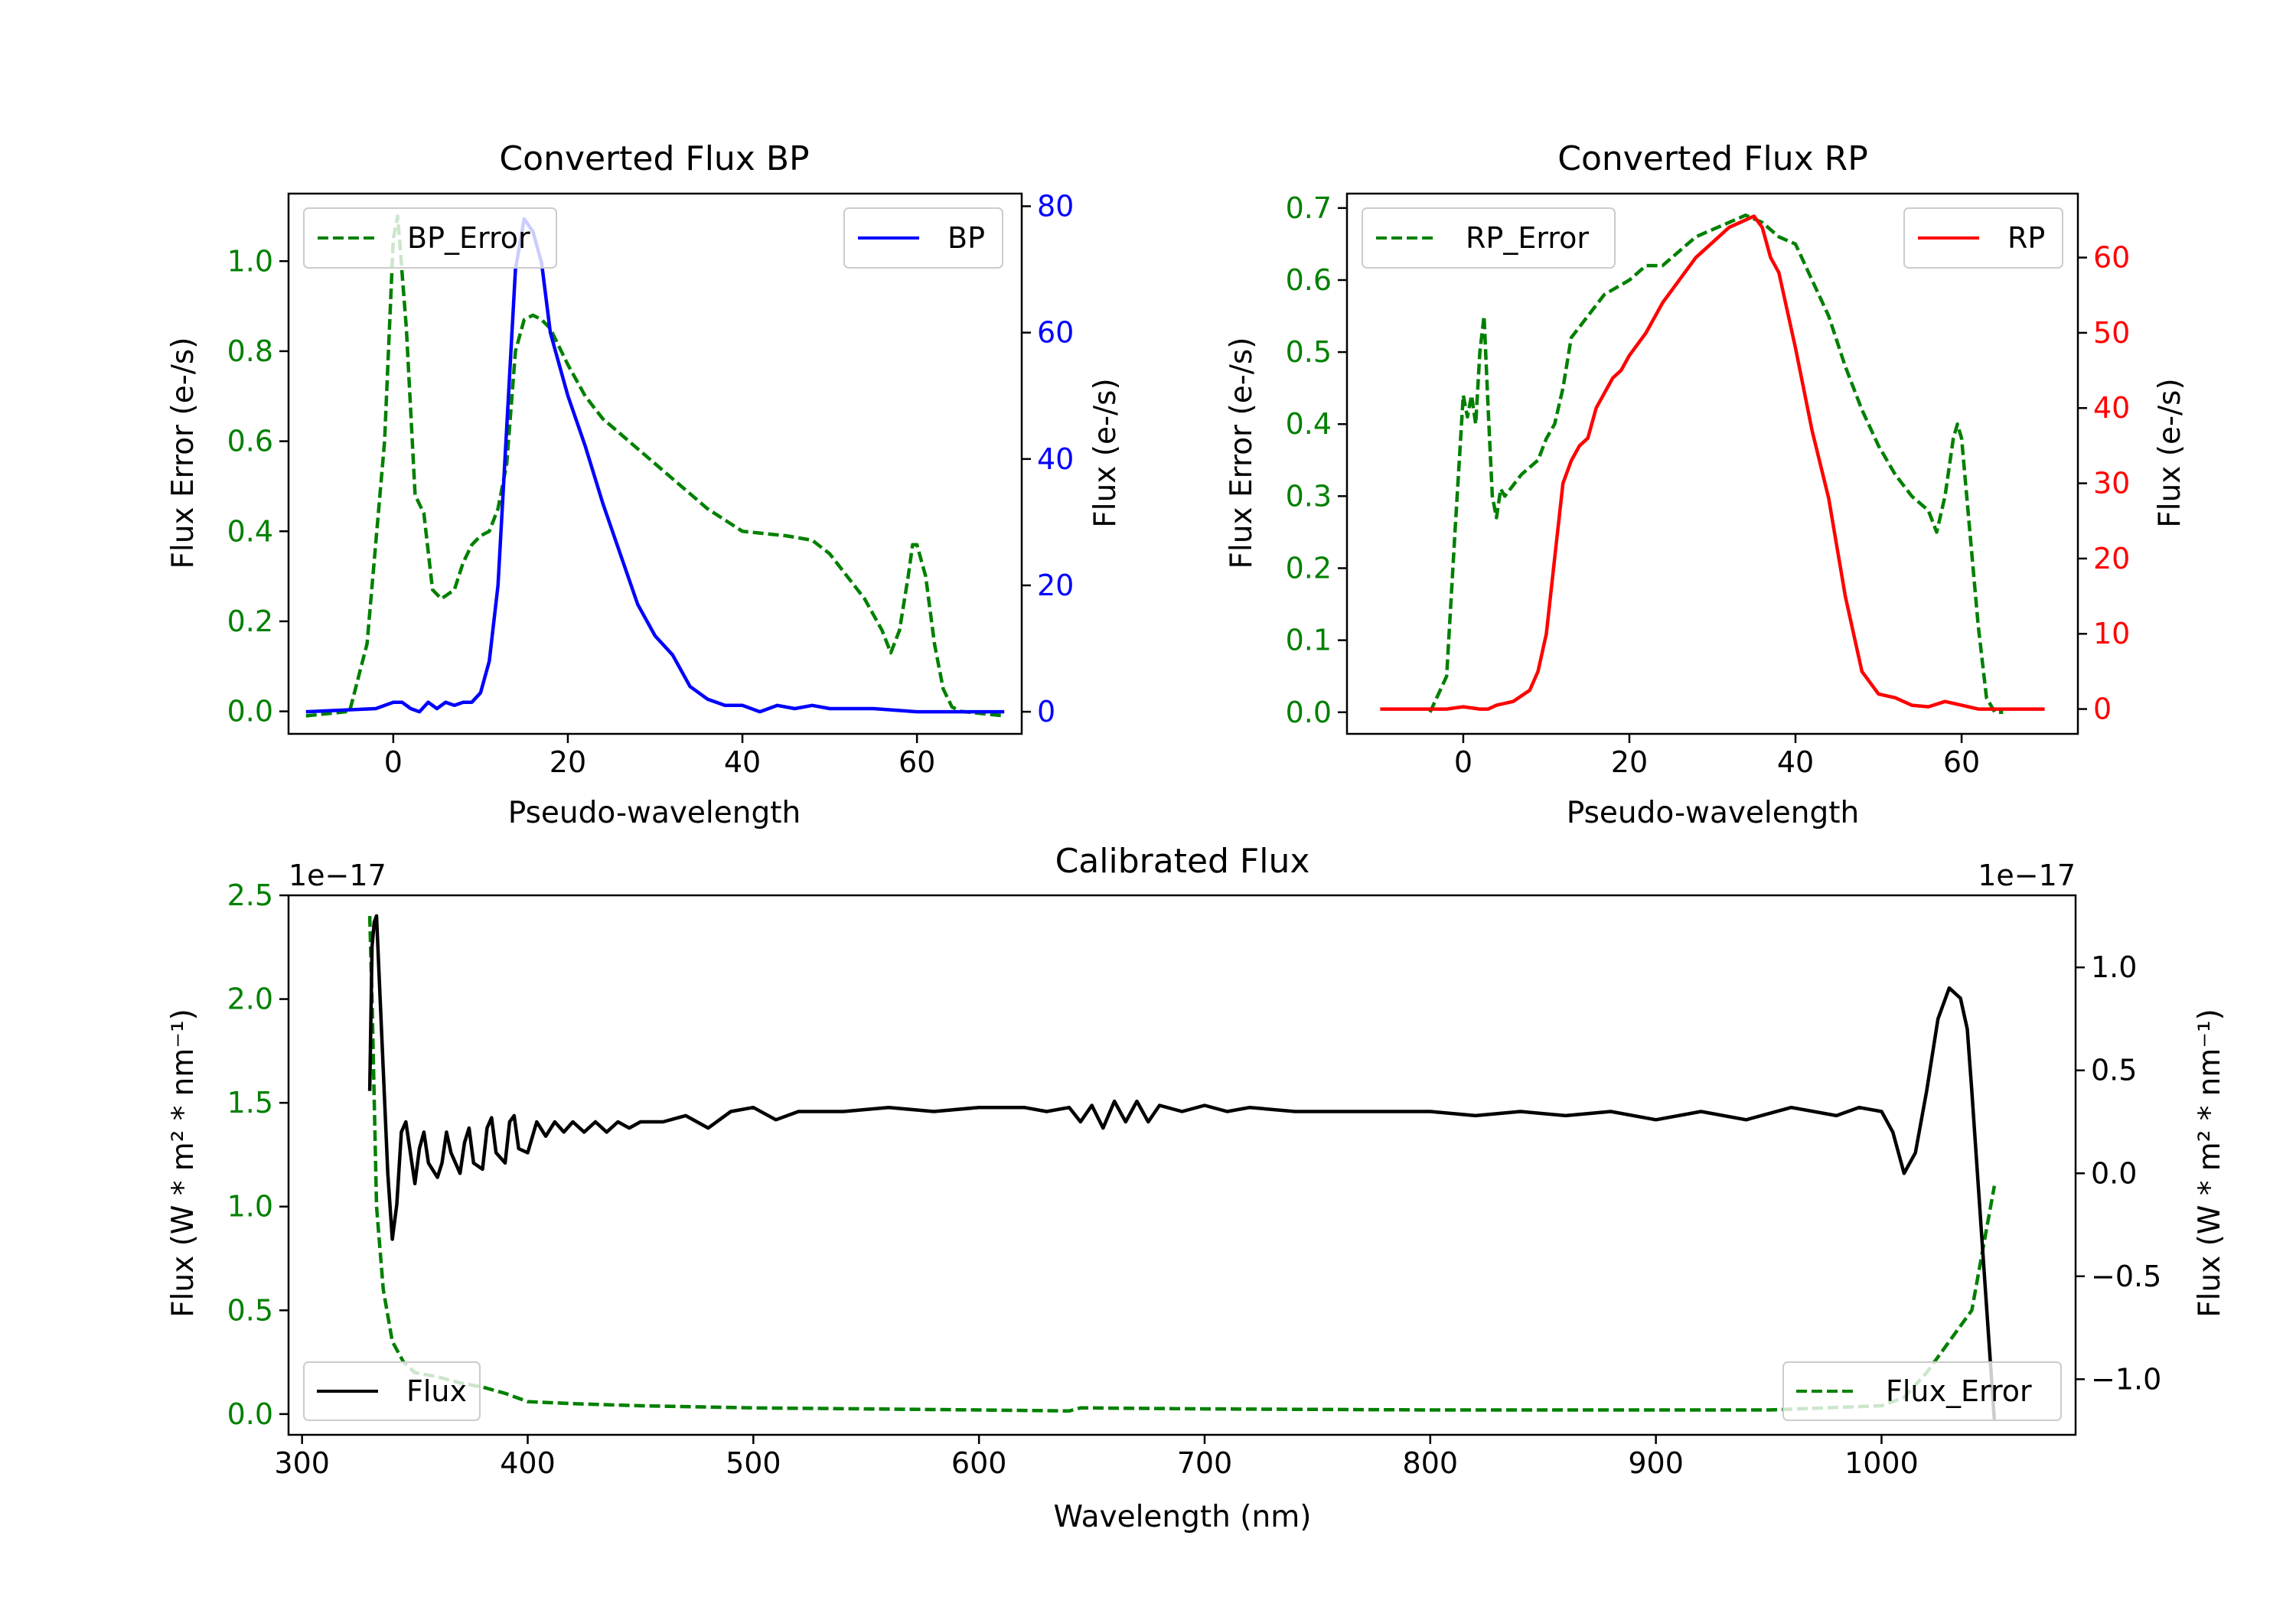 The image size is (2296, 1607). Describe the element at coordinates (1712, 158) in the screenshot. I see `rp-title: Converted Flux RP` at that location.